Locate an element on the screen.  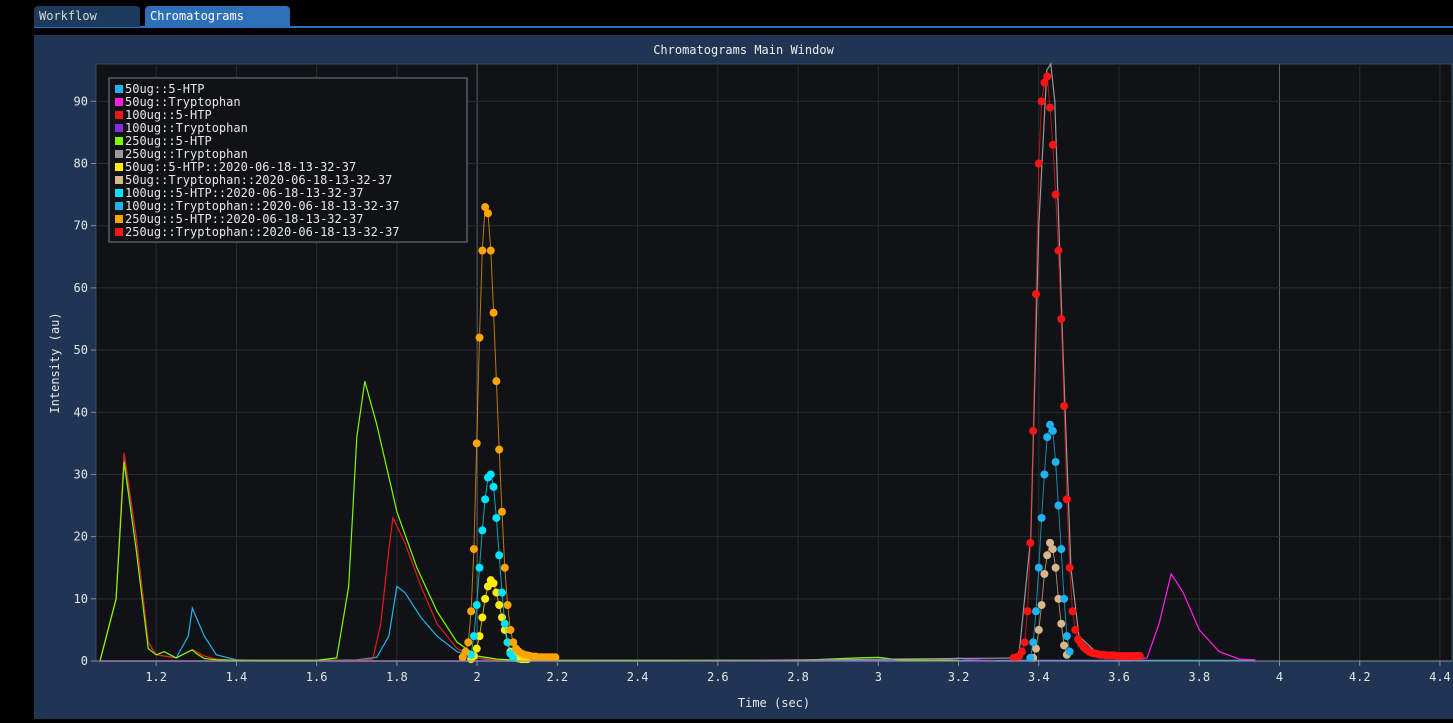
tab-workflow: Workflow is located at coordinates (87, 16).